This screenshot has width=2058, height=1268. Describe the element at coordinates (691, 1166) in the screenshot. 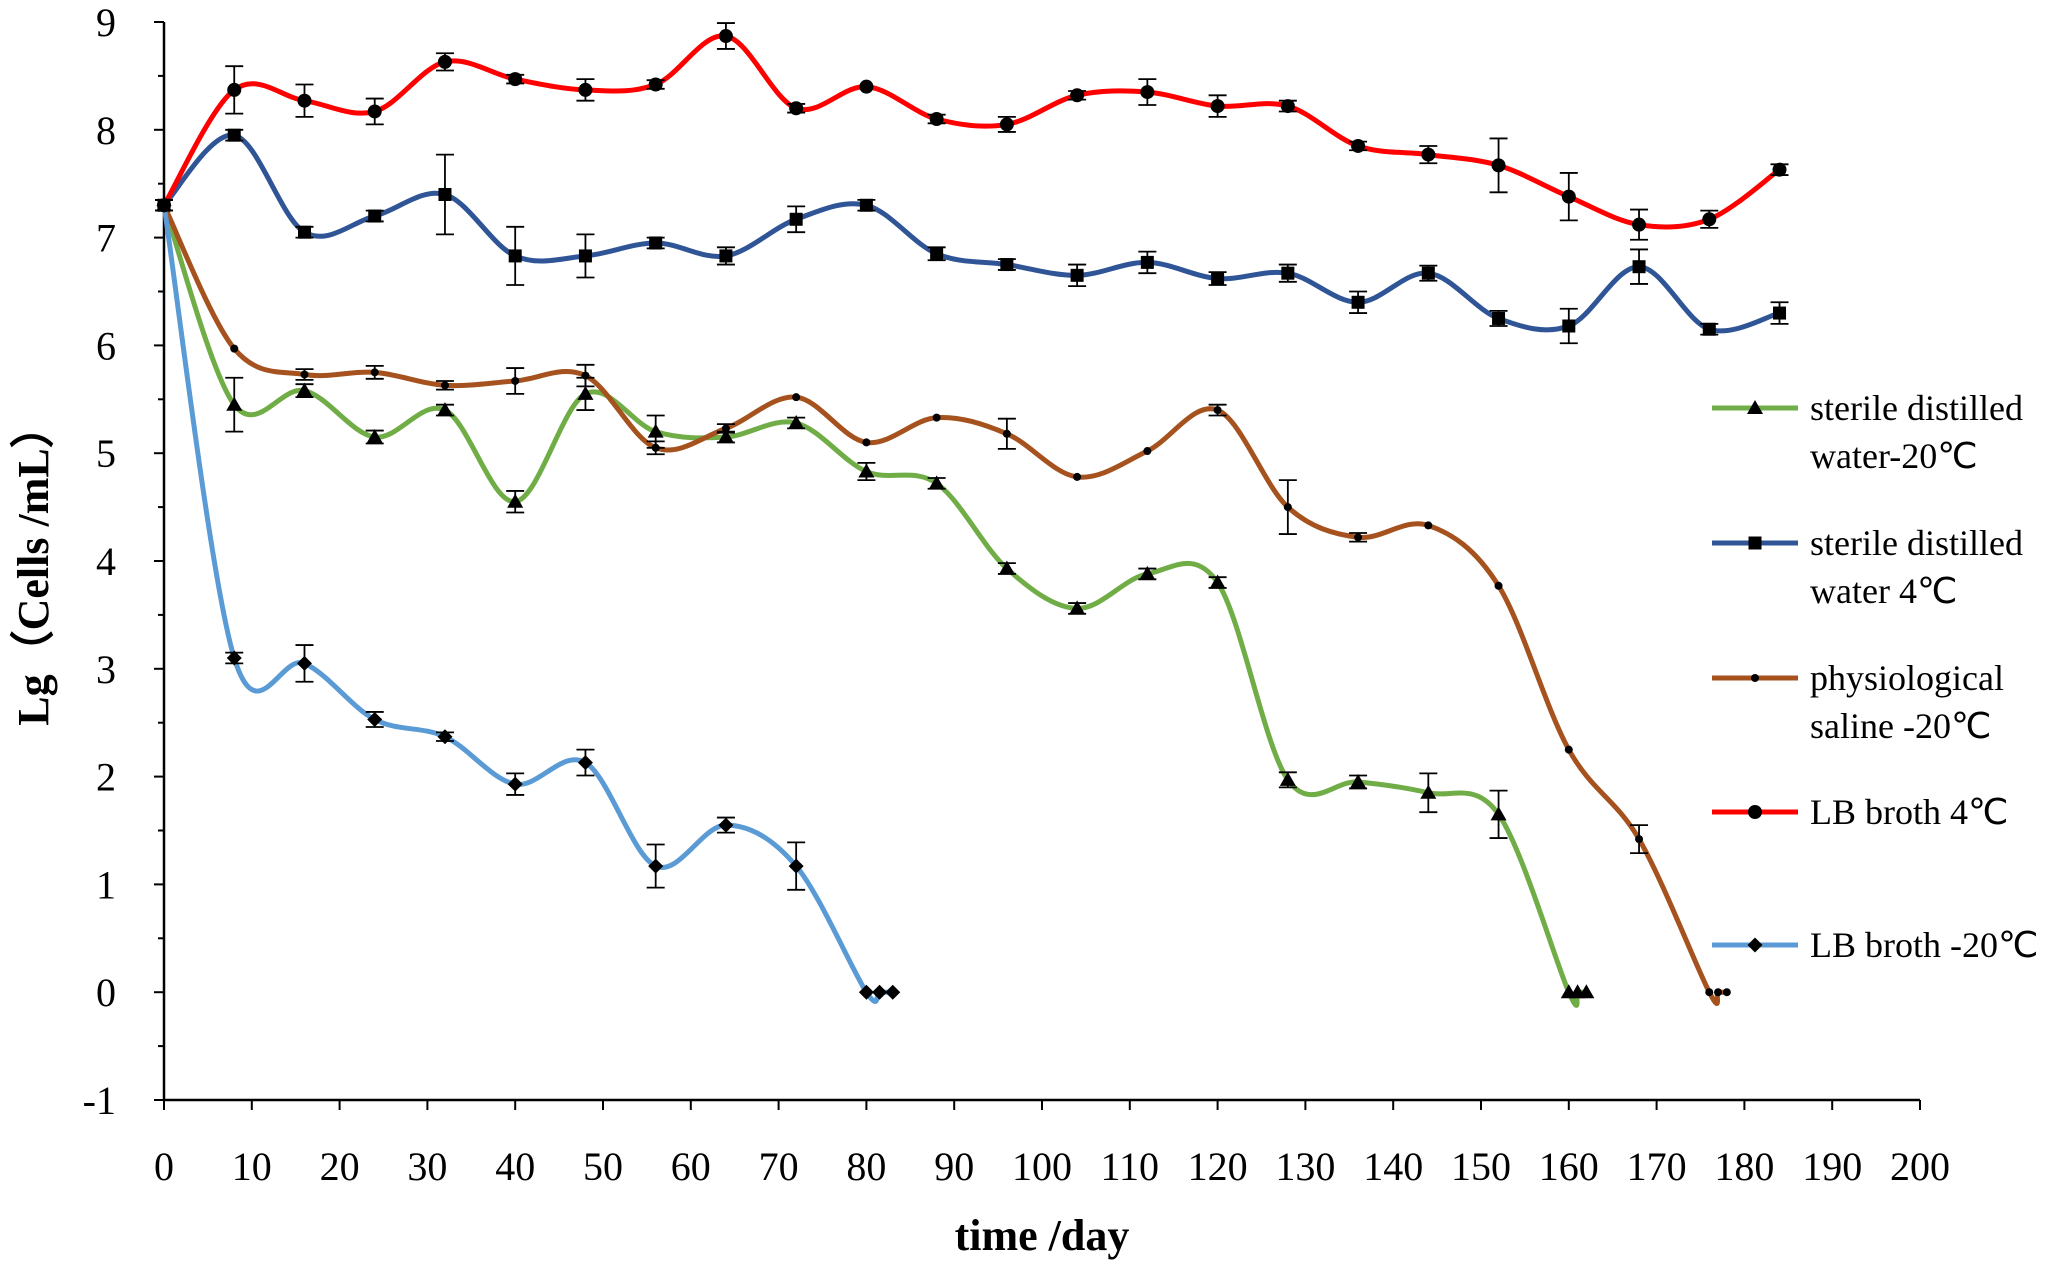

I see `x-tick-label: 60` at that location.